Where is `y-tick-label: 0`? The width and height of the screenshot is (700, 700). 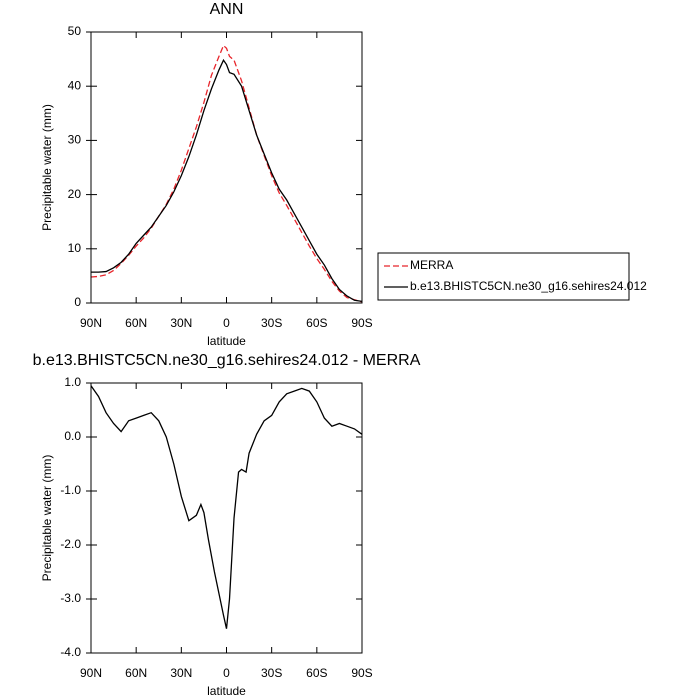 y-tick-label: 0 is located at coordinates (77, 302).